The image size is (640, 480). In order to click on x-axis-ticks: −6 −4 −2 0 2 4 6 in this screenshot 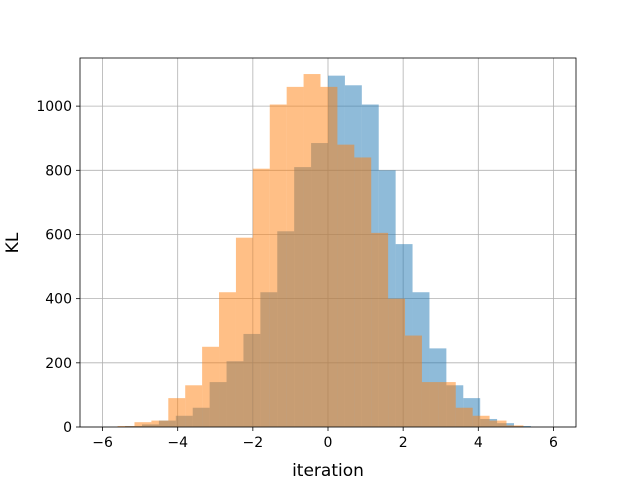, I will do `click(325, 439)`.